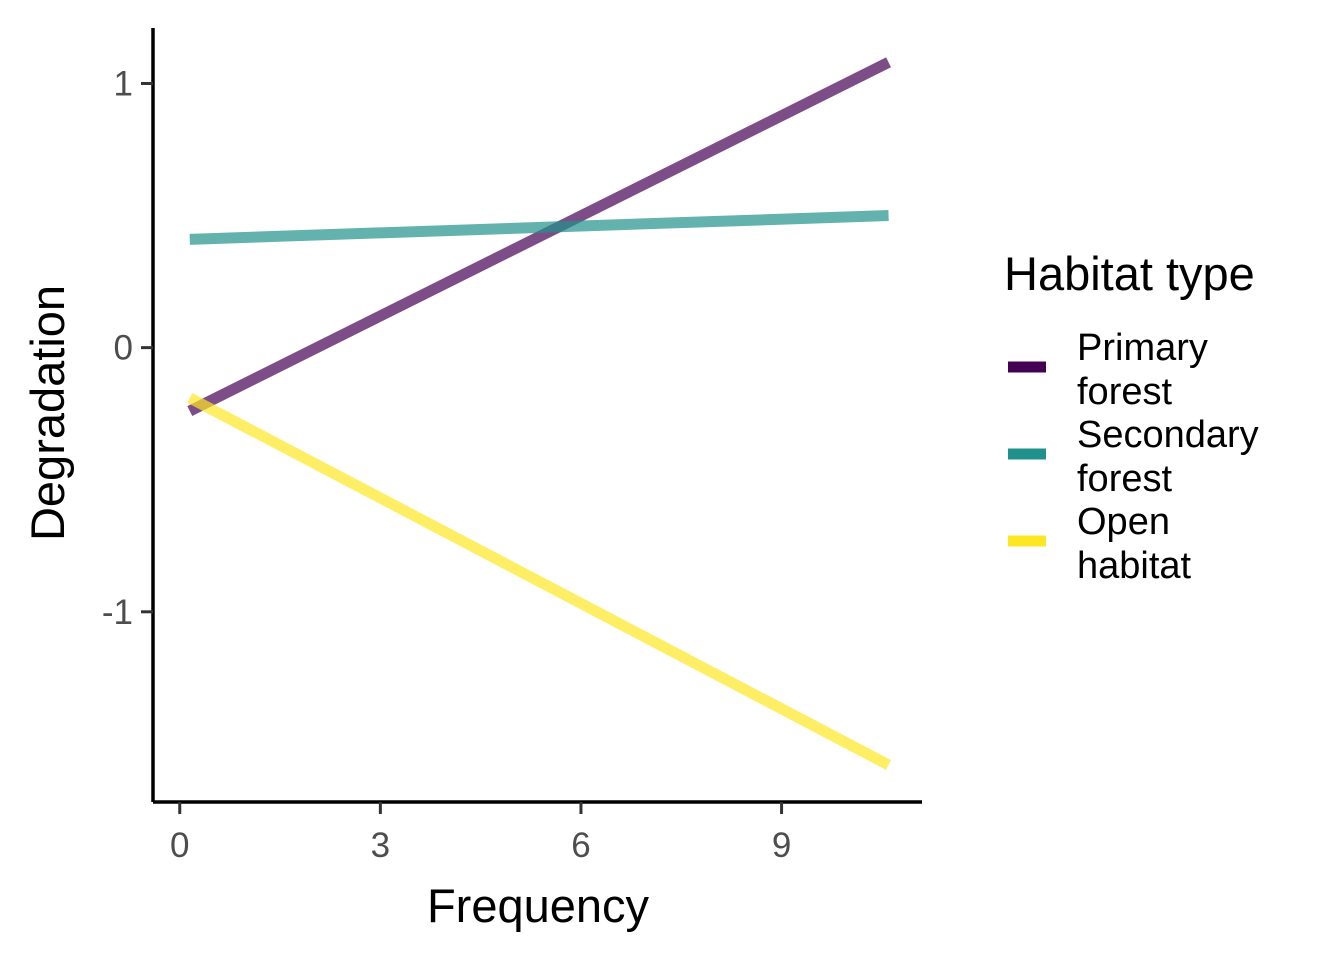  I want to click on legend-label: Primary, so click(1142, 348).